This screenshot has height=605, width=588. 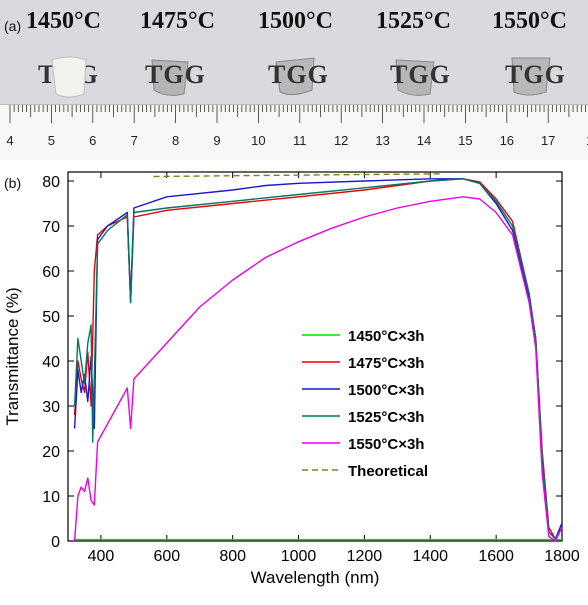 I want to click on ruler-number: 13, so click(x=382, y=140).